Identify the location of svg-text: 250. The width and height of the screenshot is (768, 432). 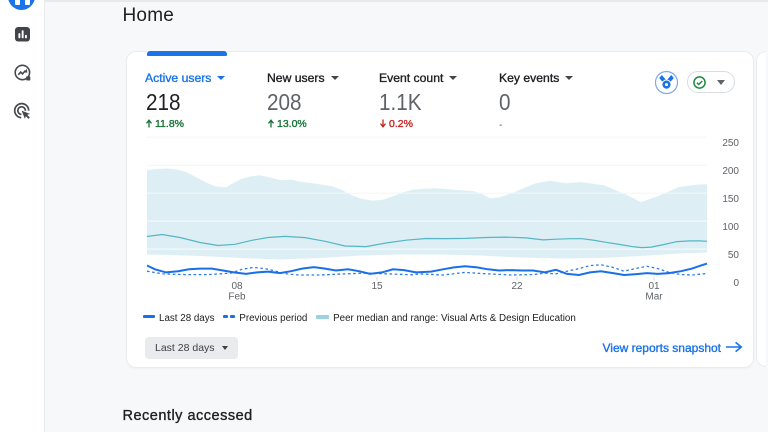
(730, 143).